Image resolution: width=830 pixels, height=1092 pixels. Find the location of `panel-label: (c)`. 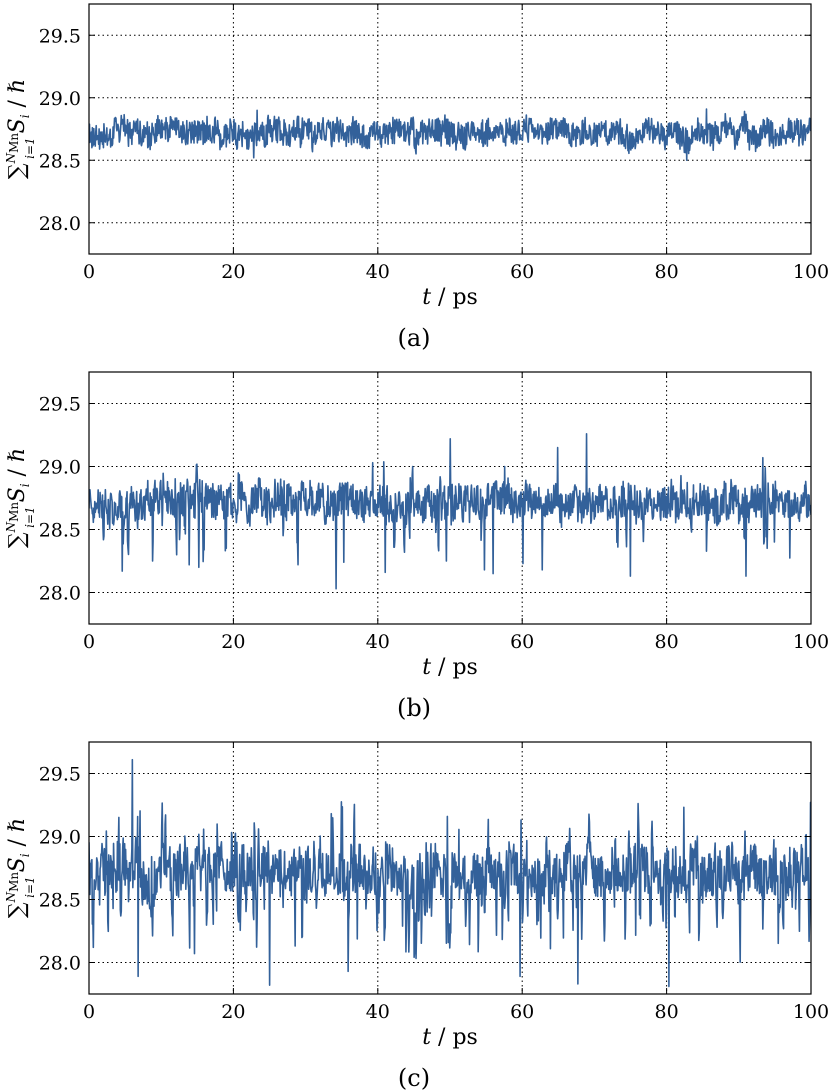

panel-label: (c) is located at coordinates (414, 1078).